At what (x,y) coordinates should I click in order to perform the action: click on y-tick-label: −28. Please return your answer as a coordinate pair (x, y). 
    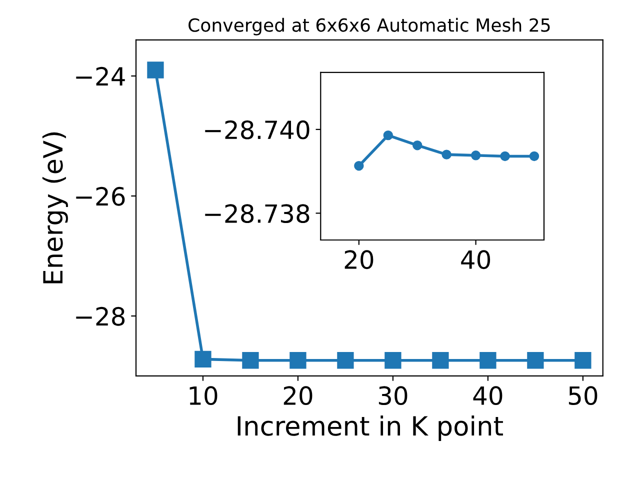
    Looking at the image, I should click on (100, 316).